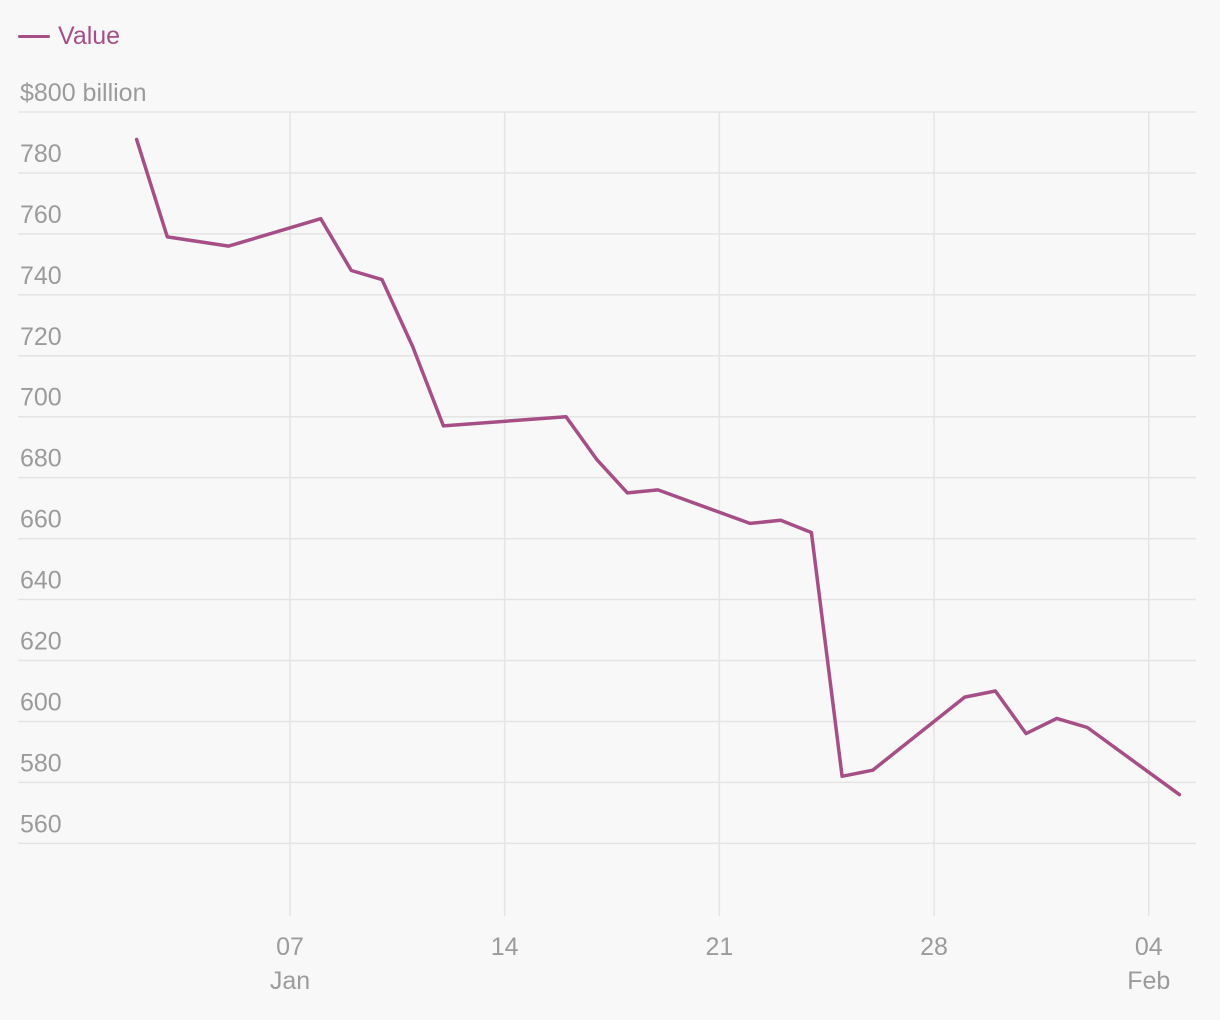 The width and height of the screenshot is (1220, 1020). Describe the element at coordinates (41, 154) in the screenshot. I see `y-tick-label: 780` at that location.